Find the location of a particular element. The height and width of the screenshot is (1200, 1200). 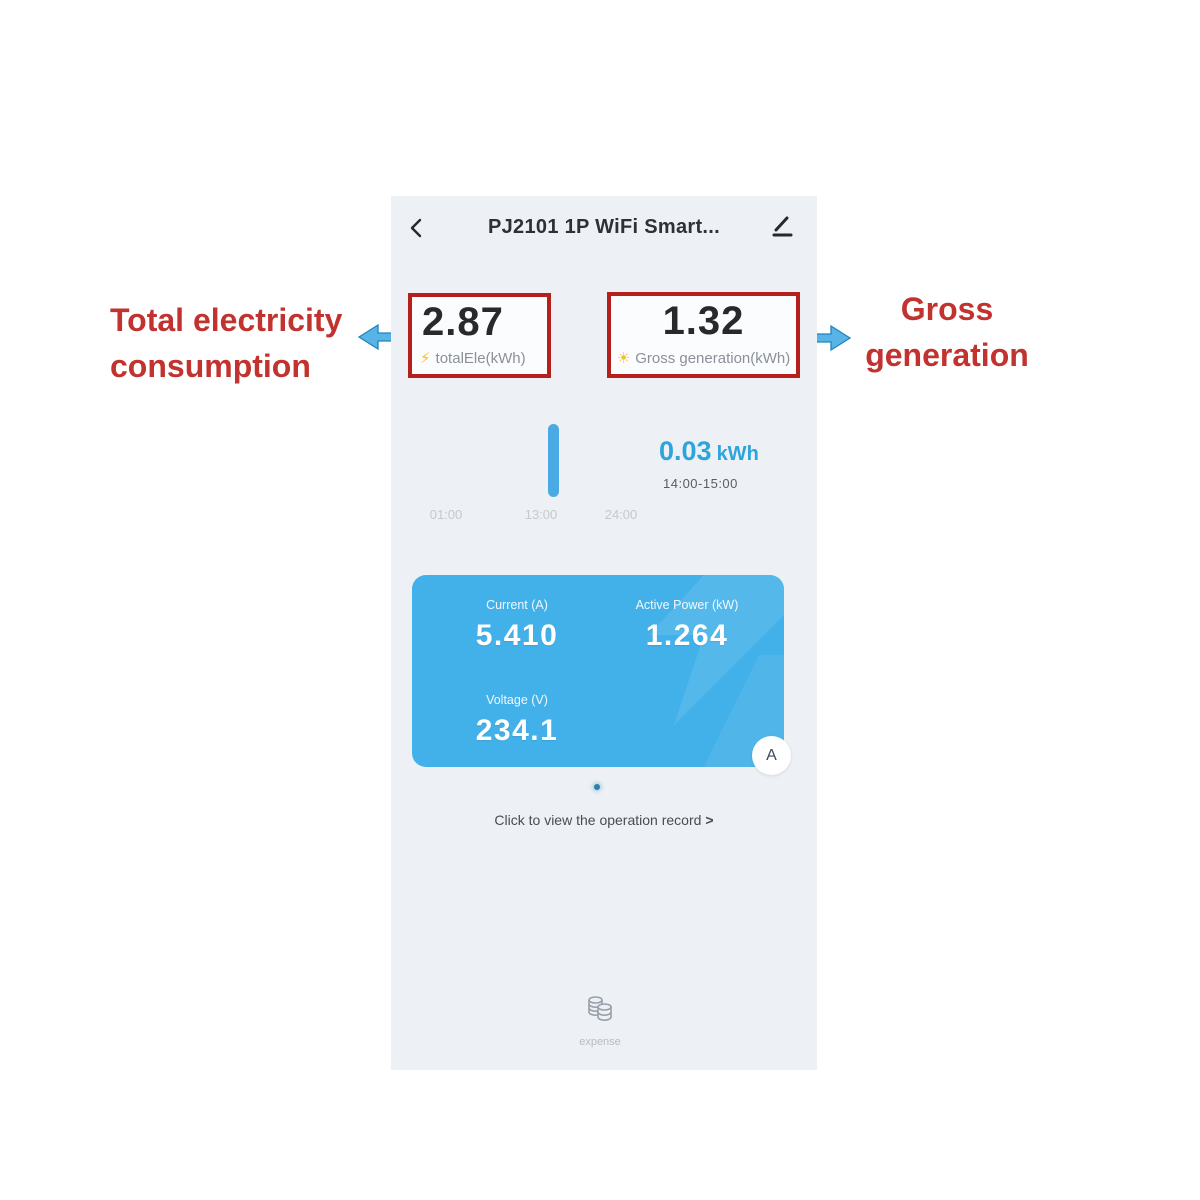

back-button is located at coordinates (417, 228).